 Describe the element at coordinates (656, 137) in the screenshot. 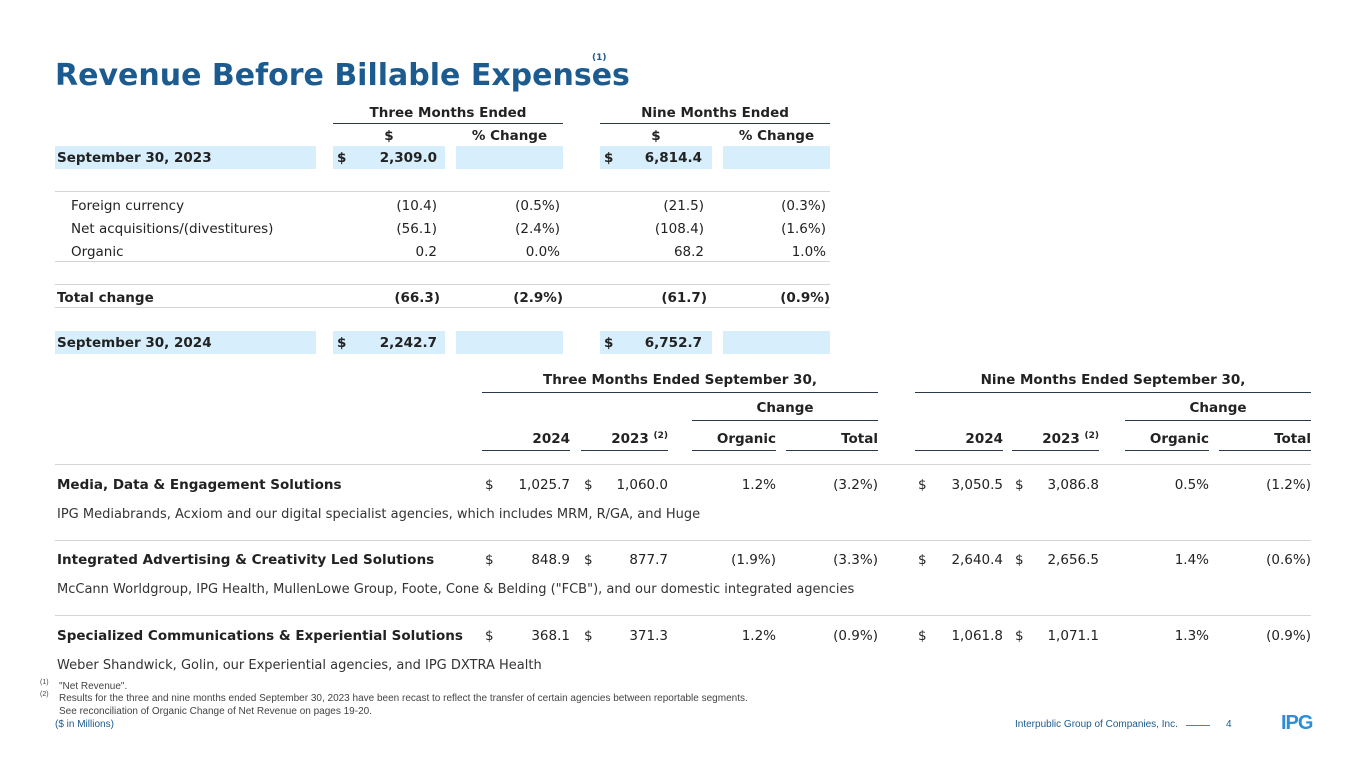

I see `header-nine-dollar: $` at that location.